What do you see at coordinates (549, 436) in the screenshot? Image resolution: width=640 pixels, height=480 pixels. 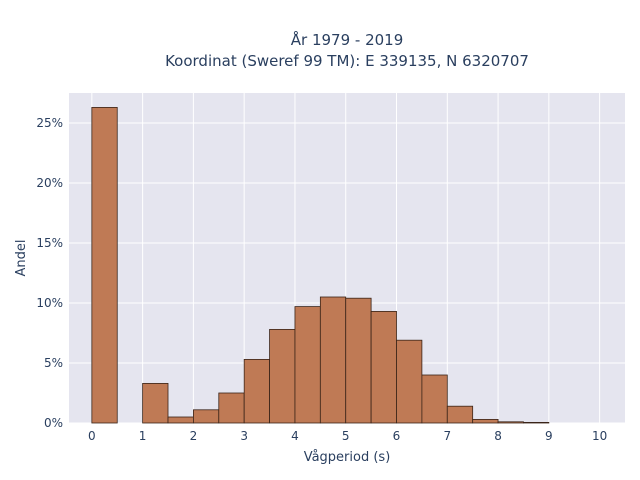 I see `x-tick-label-9: 9` at bounding box center [549, 436].